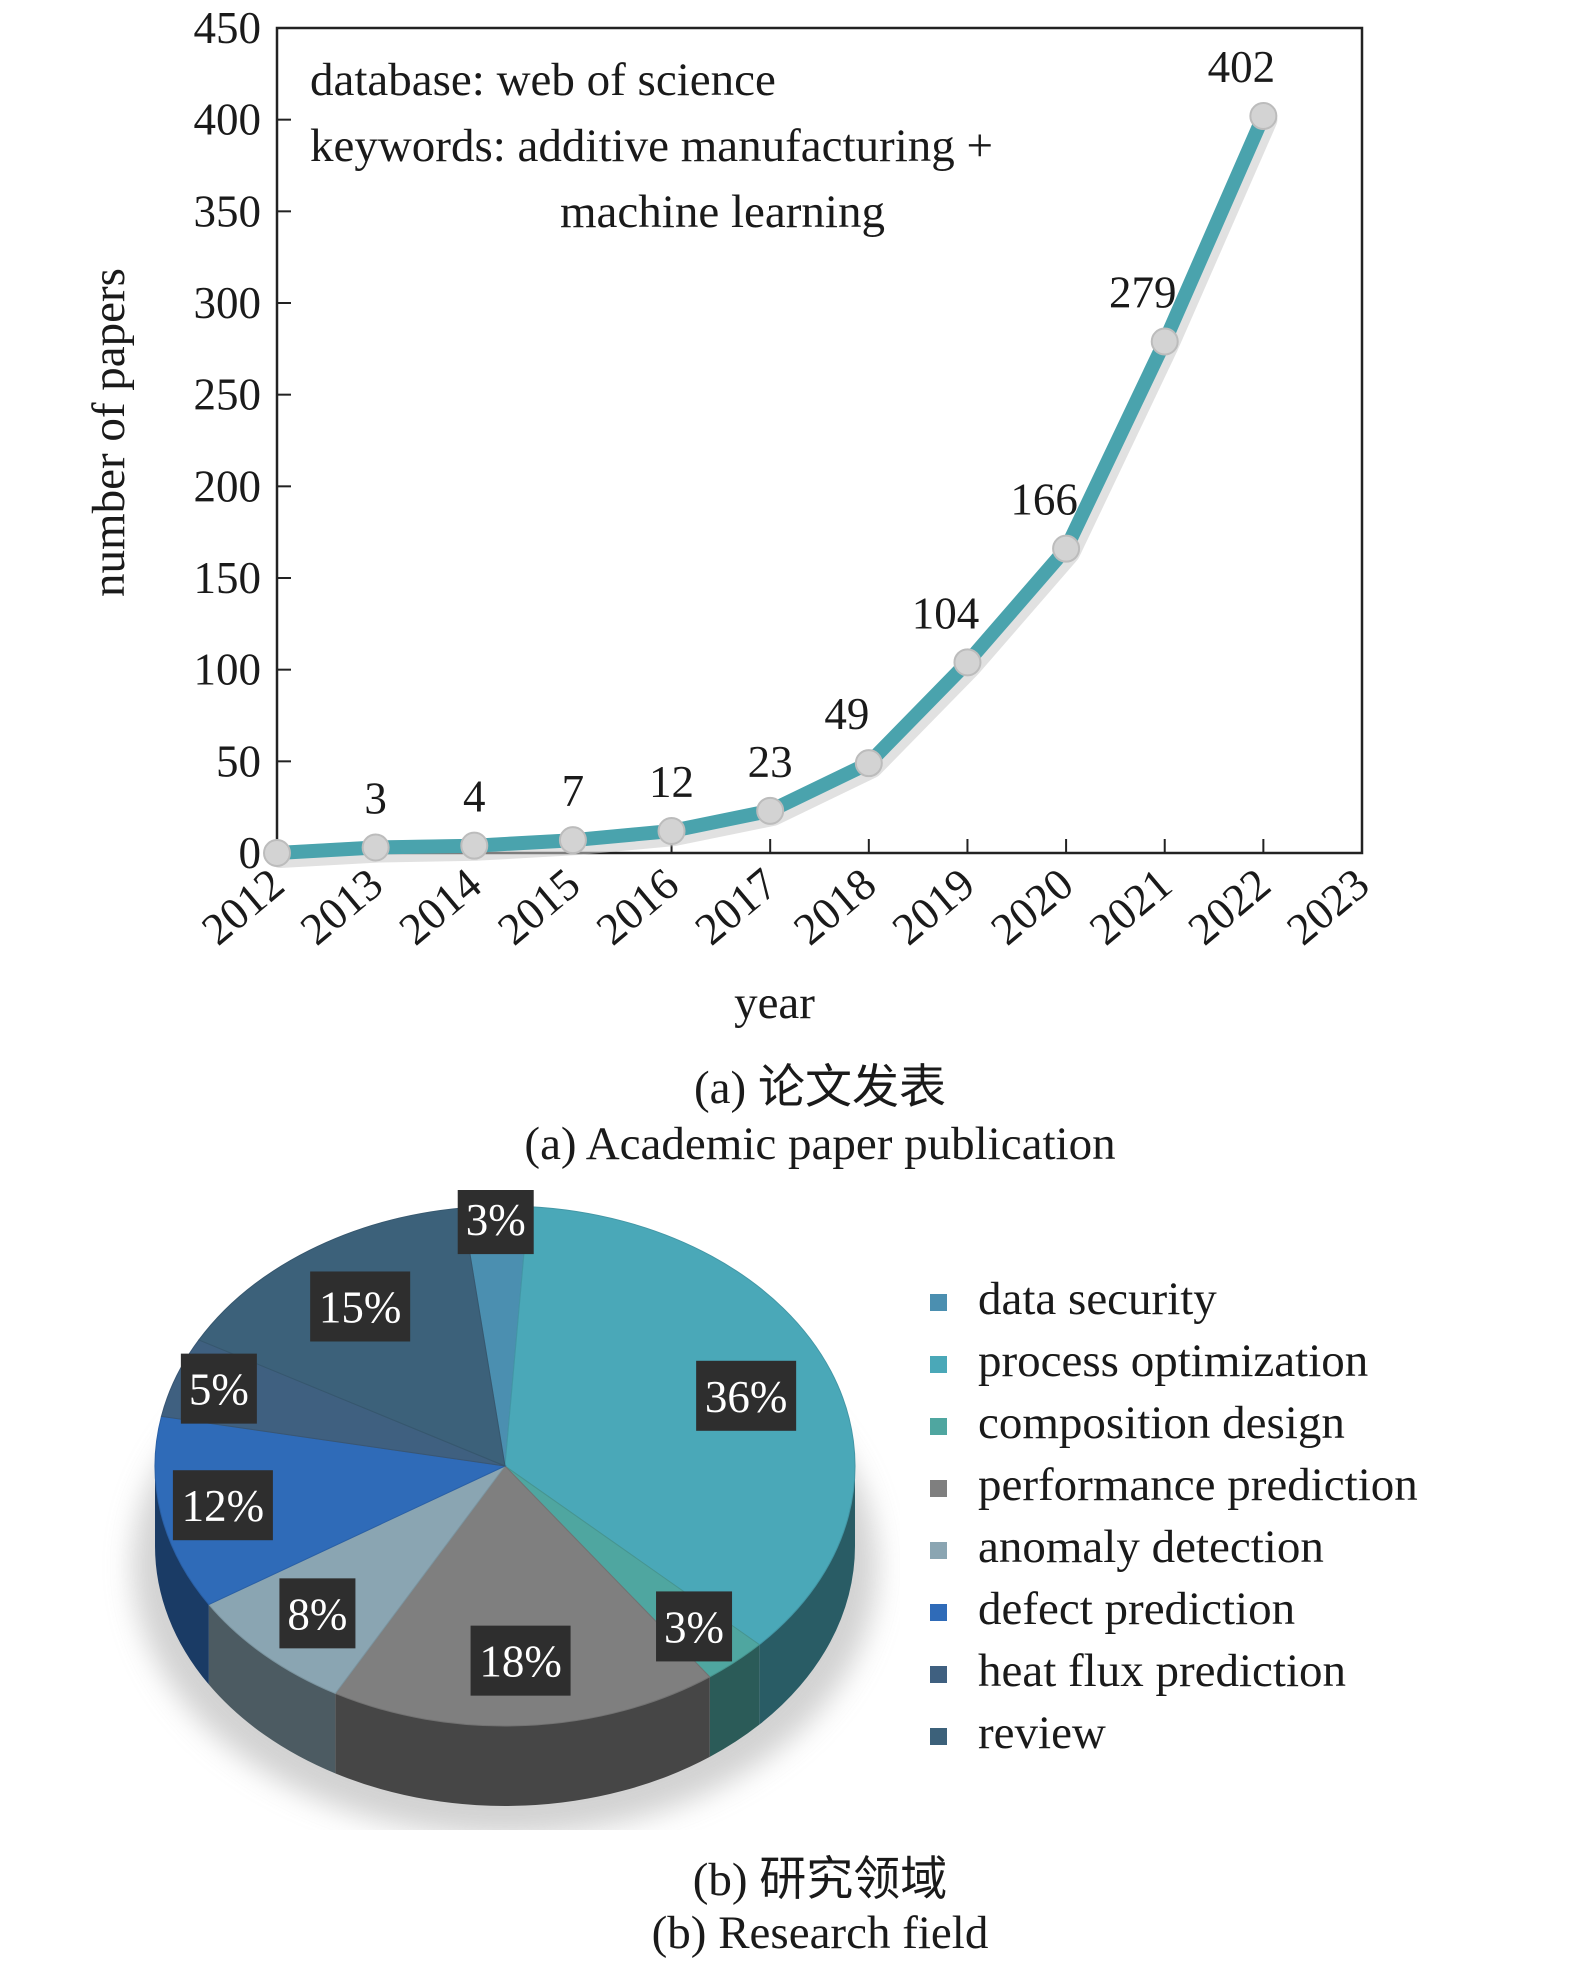  What do you see at coordinates (341, 906) in the screenshot?
I see `x-tick-label: 2013` at bounding box center [341, 906].